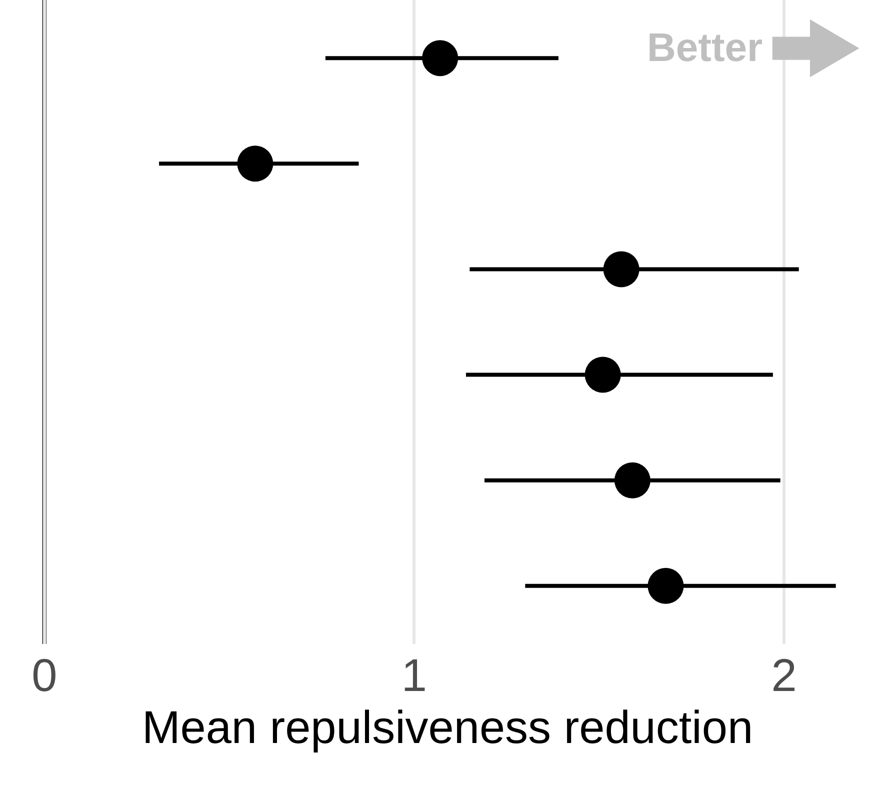  I want to click on x-axis-title: Mean repulsiveness reduction, so click(448, 727).